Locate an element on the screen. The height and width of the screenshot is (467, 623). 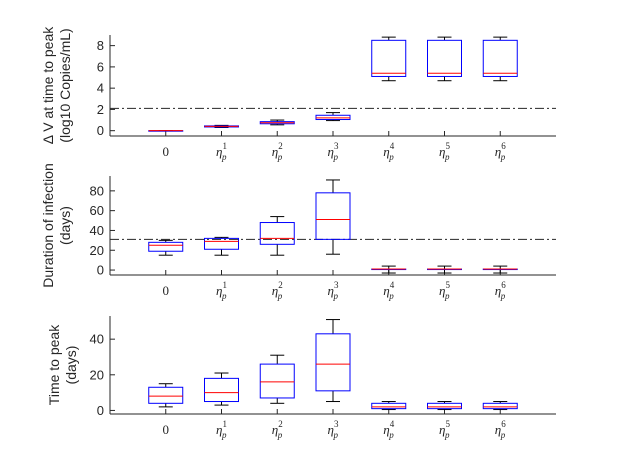
y-axis-label: Duration of infection(days) is located at coordinates (56, 225).